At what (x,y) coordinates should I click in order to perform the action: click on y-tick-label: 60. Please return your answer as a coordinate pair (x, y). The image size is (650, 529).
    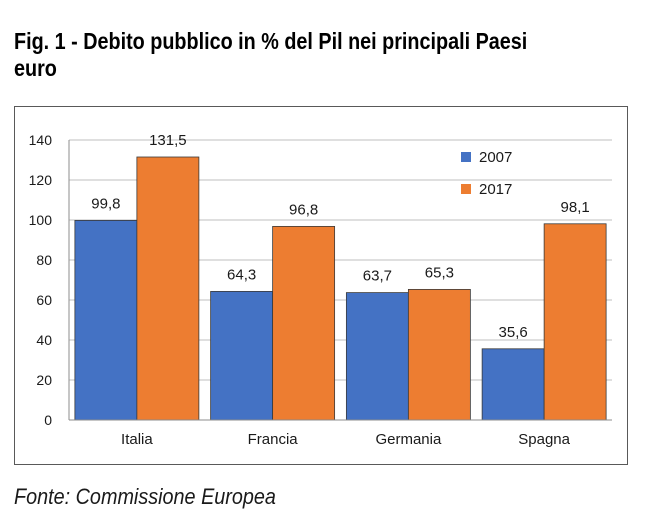
    Looking at the image, I should click on (44, 300).